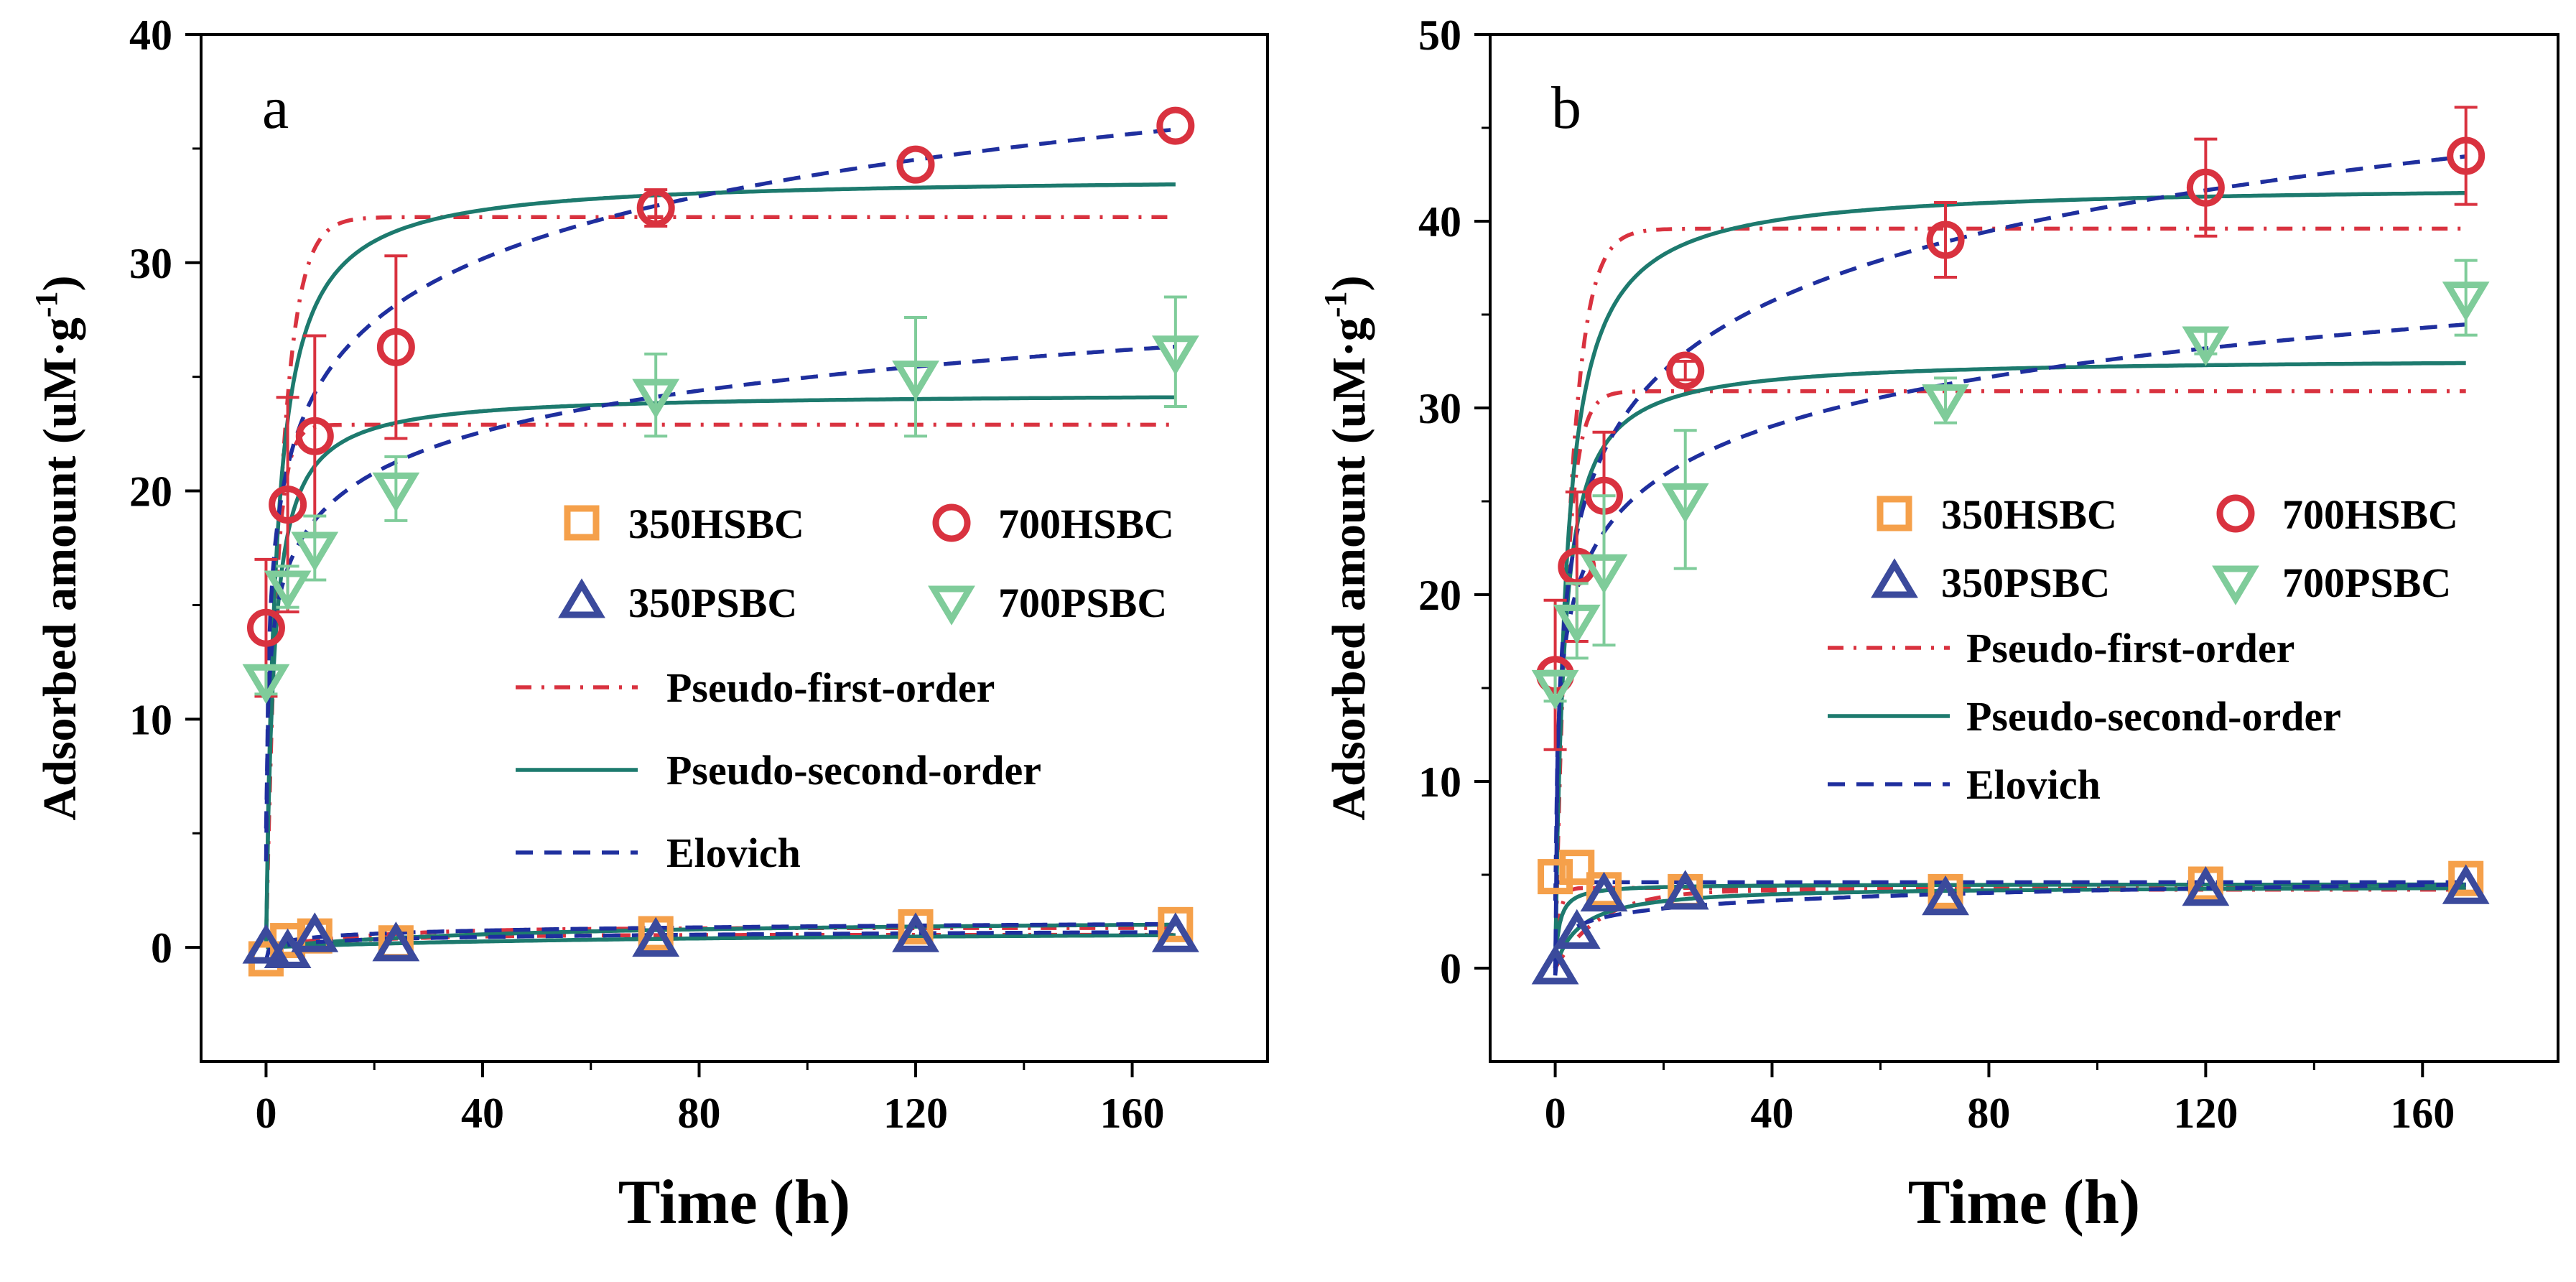  Describe the element at coordinates (1439, 222) in the screenshot. I see `chart-b-ytick-label: 40` at that location.